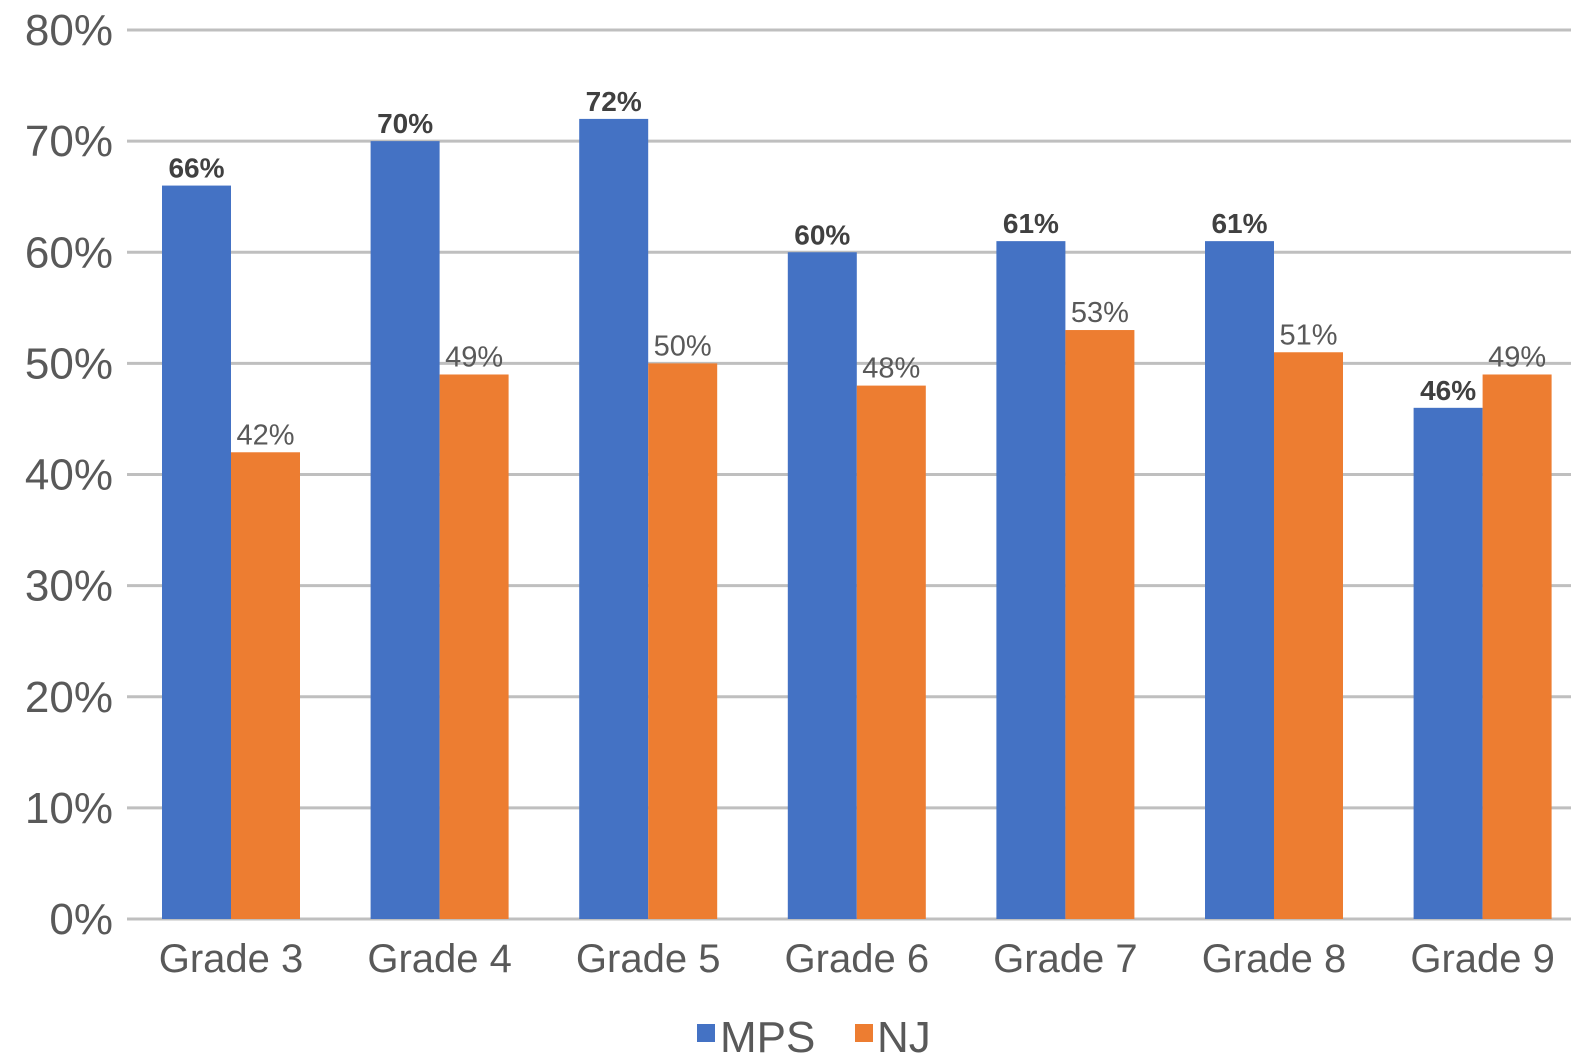 Image resolution: width=1571 pixels, height=1063 pixels. Describe the element at coordinates (864, 1033) in the screenshot. I see `legend-swatch-nj` at that location.